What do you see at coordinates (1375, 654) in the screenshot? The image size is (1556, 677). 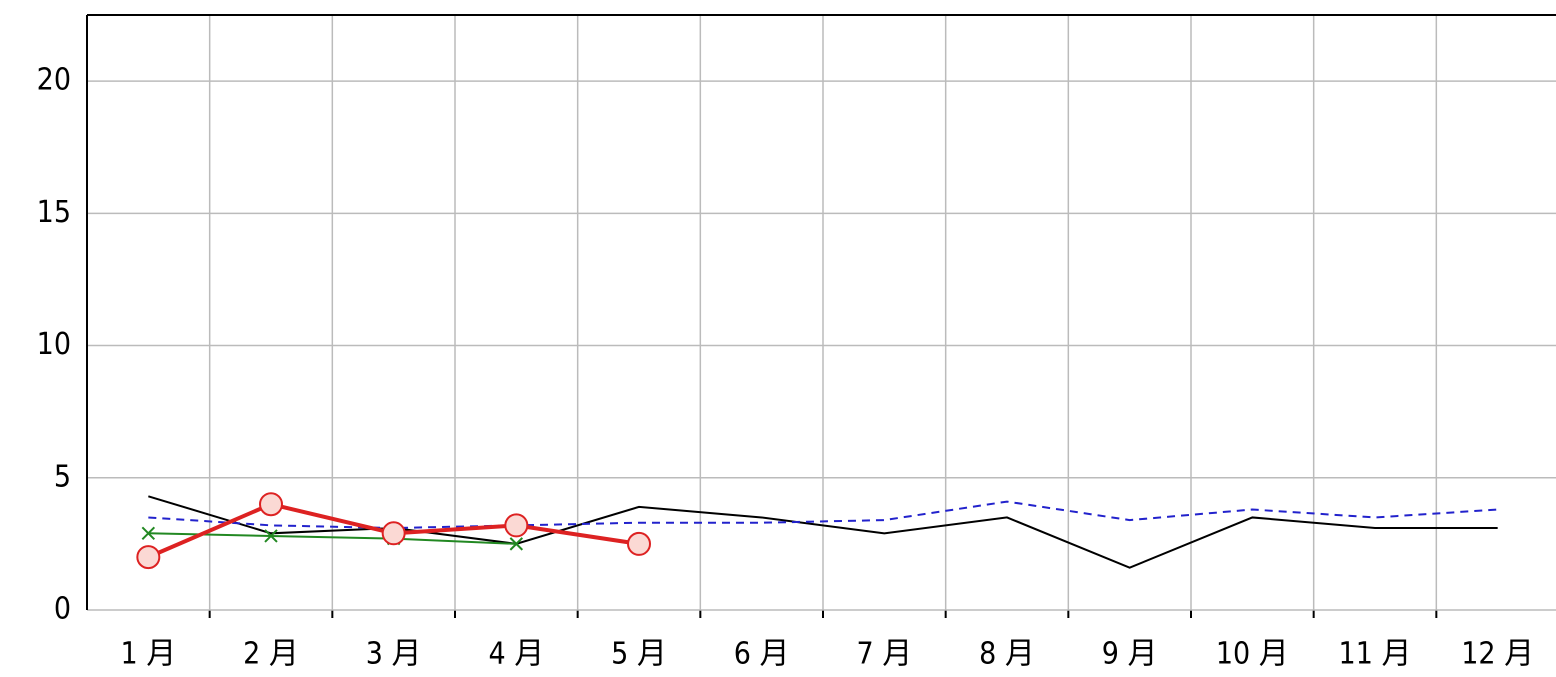 I see `x-tick-label: 11 月` at bounding box center [1375, 654].